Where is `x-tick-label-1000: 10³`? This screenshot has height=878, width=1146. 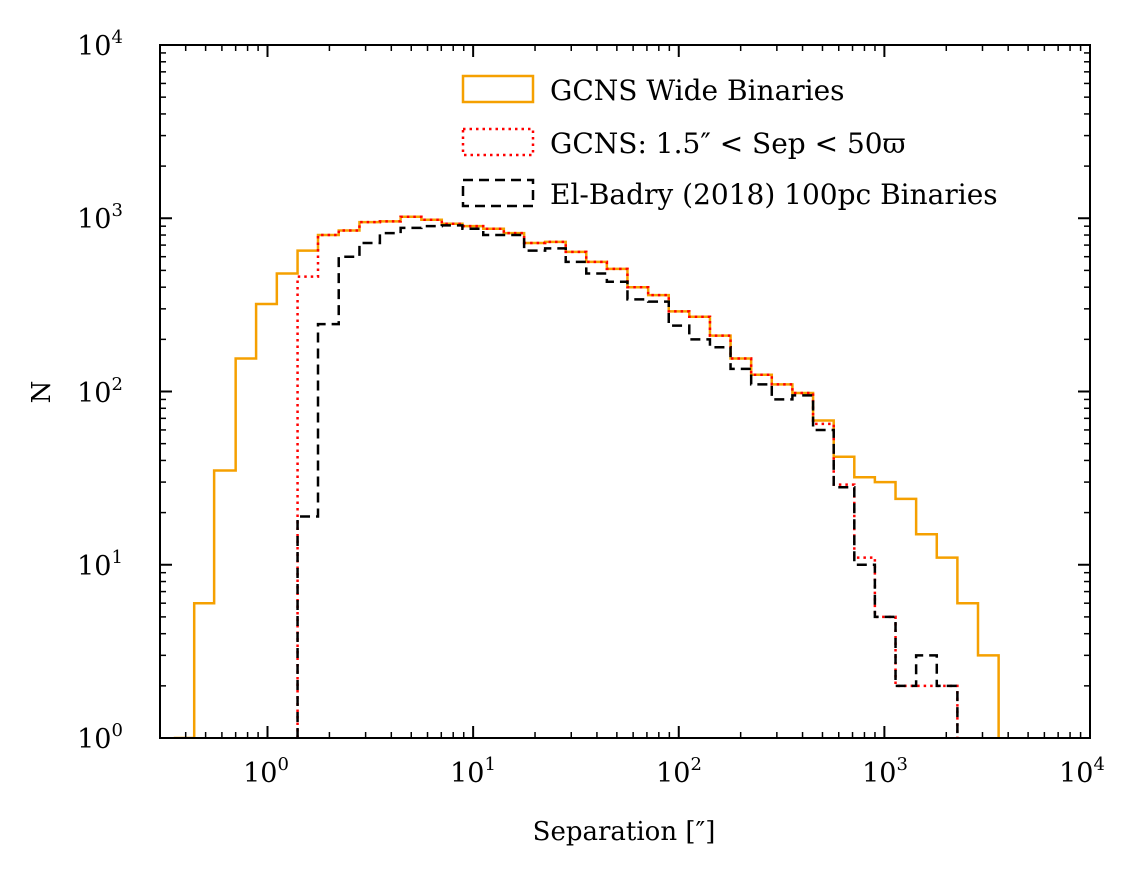
x-tick-label-1000: 10³ is located at coordinates (885, 771).